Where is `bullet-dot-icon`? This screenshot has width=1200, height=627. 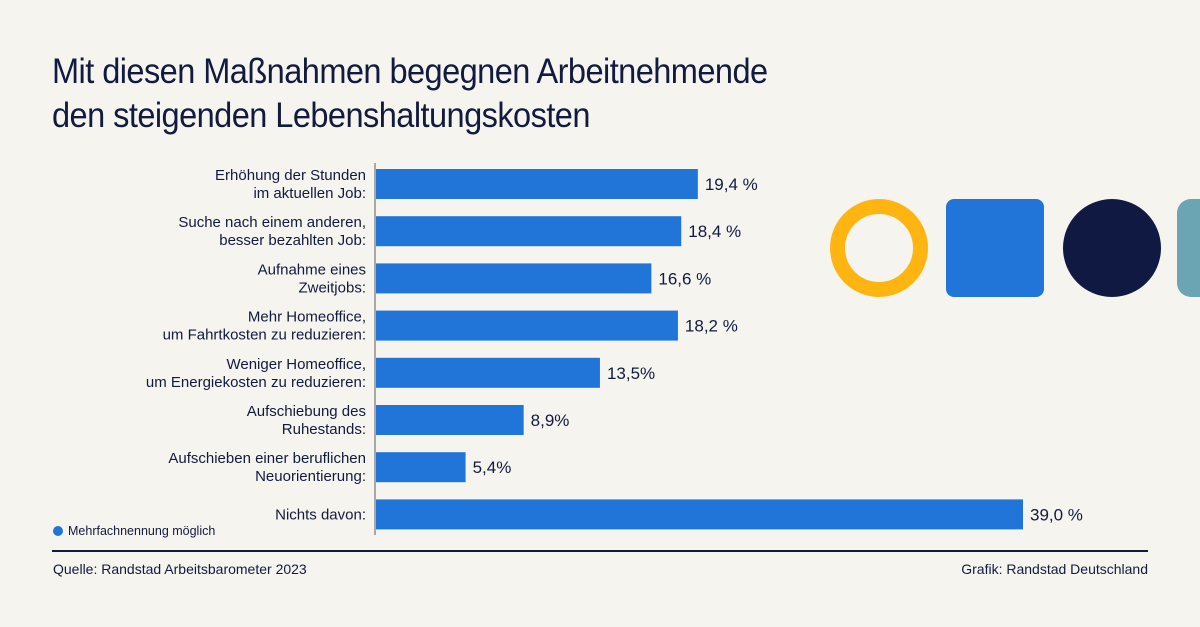
bullet-dot-icon is located at coordinates (58, 531).